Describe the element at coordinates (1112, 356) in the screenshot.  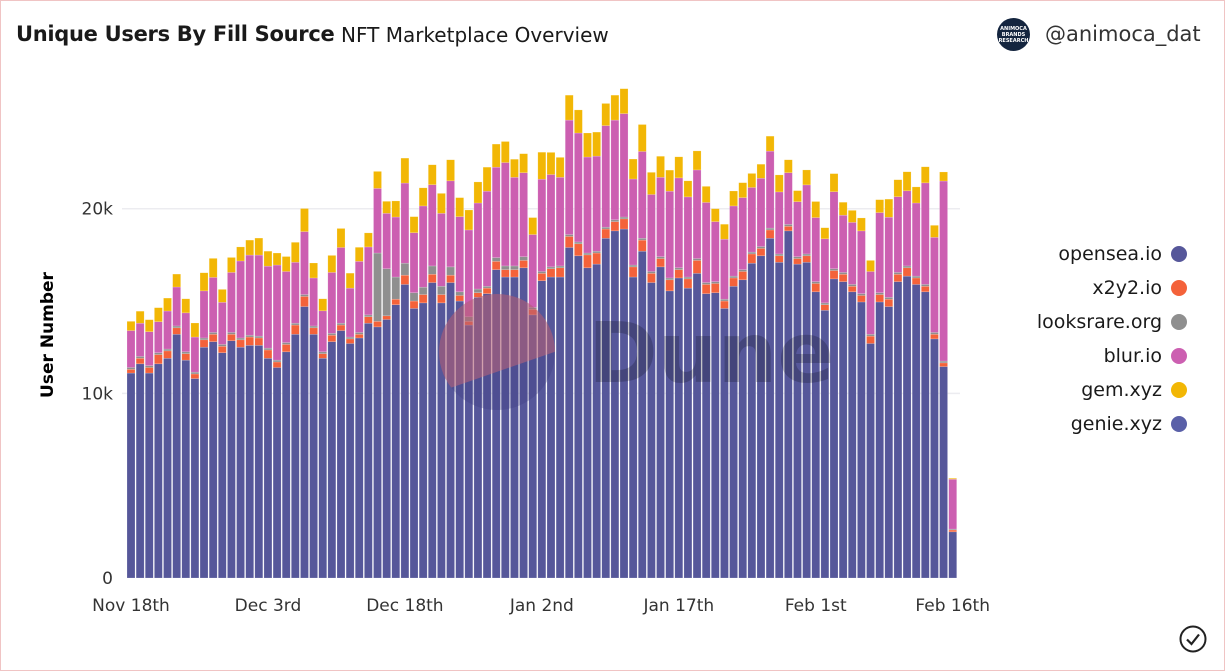
I see `legend-item: blur.io` at that location.